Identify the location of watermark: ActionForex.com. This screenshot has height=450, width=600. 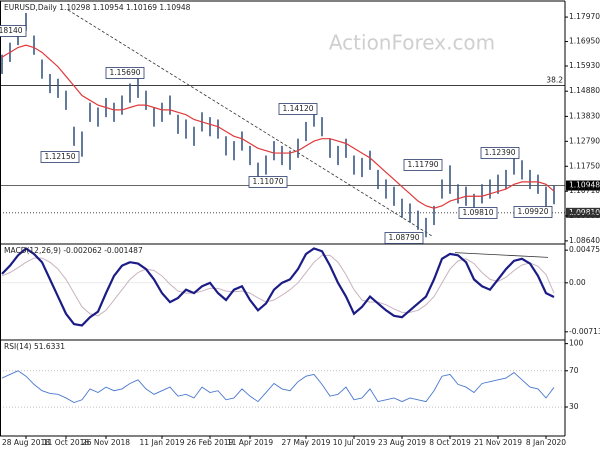
(412, 43).